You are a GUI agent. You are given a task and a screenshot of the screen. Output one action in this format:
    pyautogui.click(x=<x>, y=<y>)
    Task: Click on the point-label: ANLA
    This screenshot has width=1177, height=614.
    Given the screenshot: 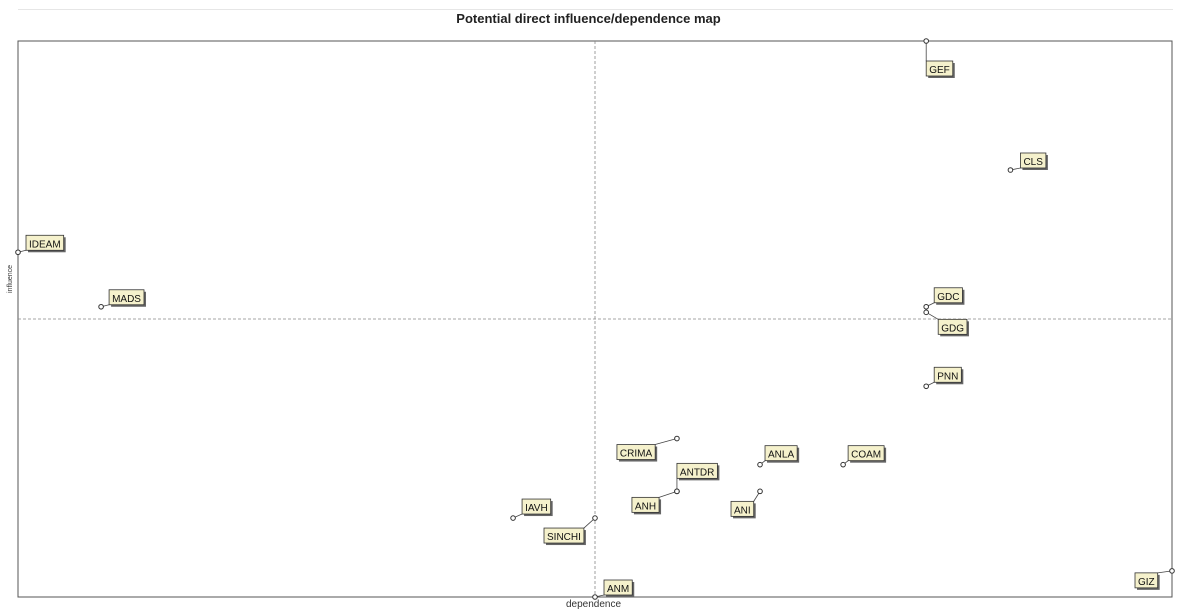 What is the action you would take?
    pyautogui.click(x=781, y=455)
    